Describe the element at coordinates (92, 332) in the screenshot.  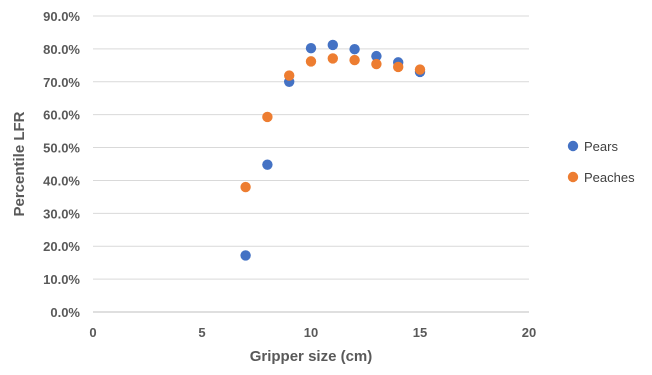
I see `x-tick-label: 0` at that location.